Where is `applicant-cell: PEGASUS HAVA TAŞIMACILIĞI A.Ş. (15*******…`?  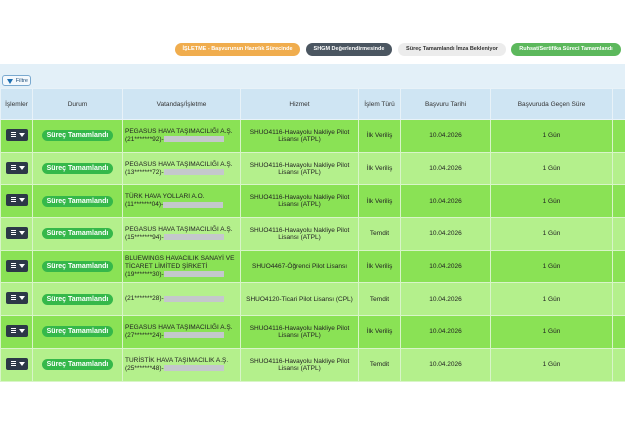 applicant-cell: PEGASUS HAVA TAŞIMACILIĞI A.Ş. (15*******… is located at coordinates (181, 234).